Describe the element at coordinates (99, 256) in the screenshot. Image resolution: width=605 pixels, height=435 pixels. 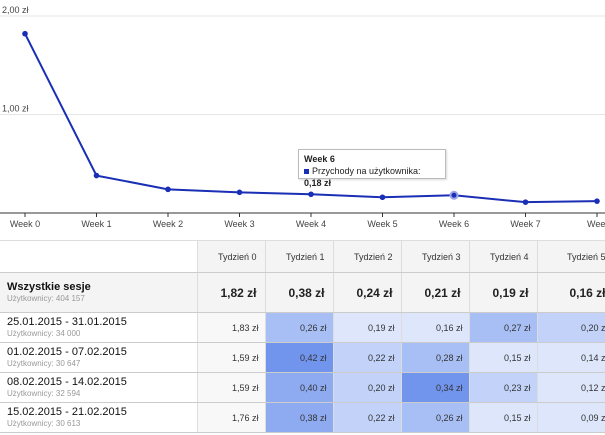
I see `header-blank` at that location.